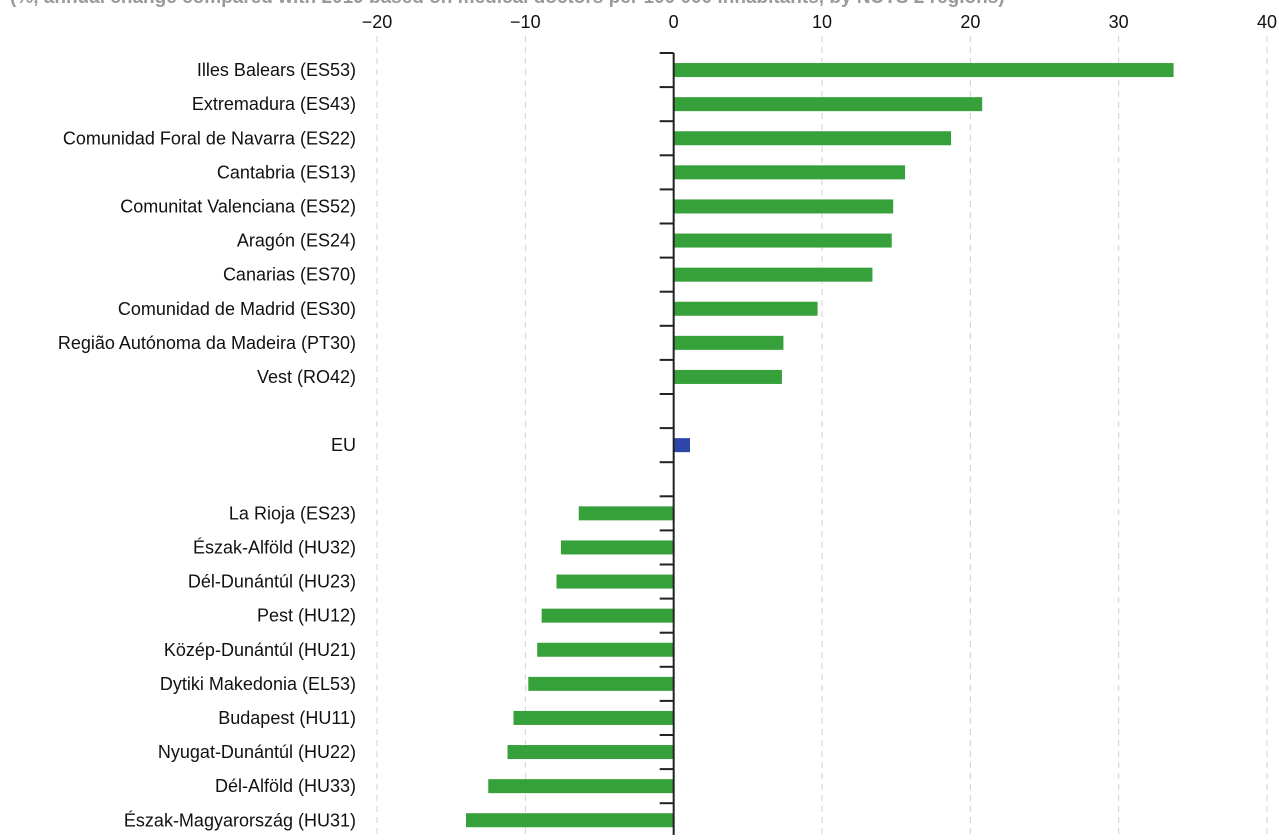 The height and width of the screenshot is (840, 1279). What do you see at coordinates (343, 445) in the screenshot?
I see `category-label: EU` at bounding box center [343, 445].